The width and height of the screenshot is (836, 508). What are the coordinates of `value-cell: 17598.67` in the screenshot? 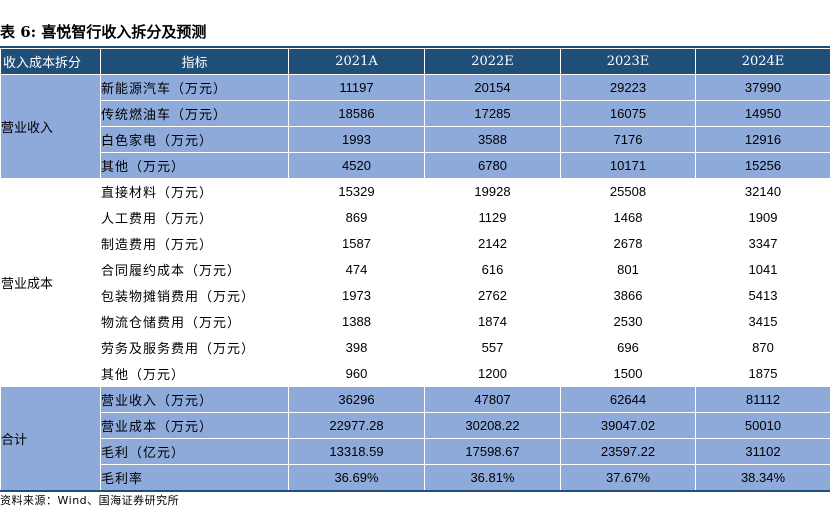 It's located at (492, 451).